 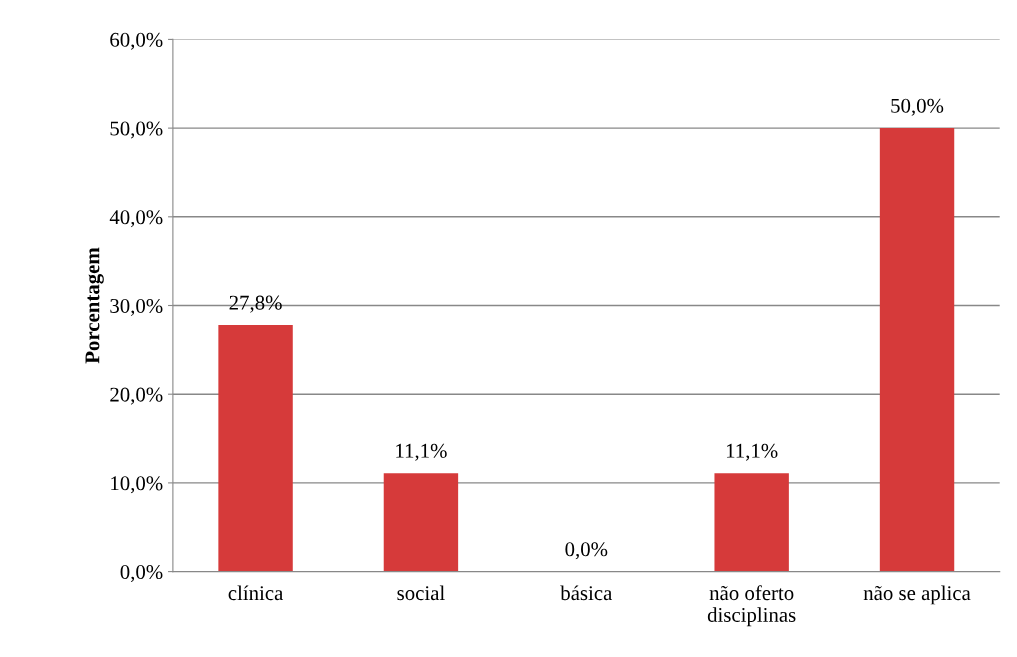 What do you see at coordinates (136, 41) in the screenshot?
I see `y-tick-label: 60,0%` at bounding box center [136, 41].